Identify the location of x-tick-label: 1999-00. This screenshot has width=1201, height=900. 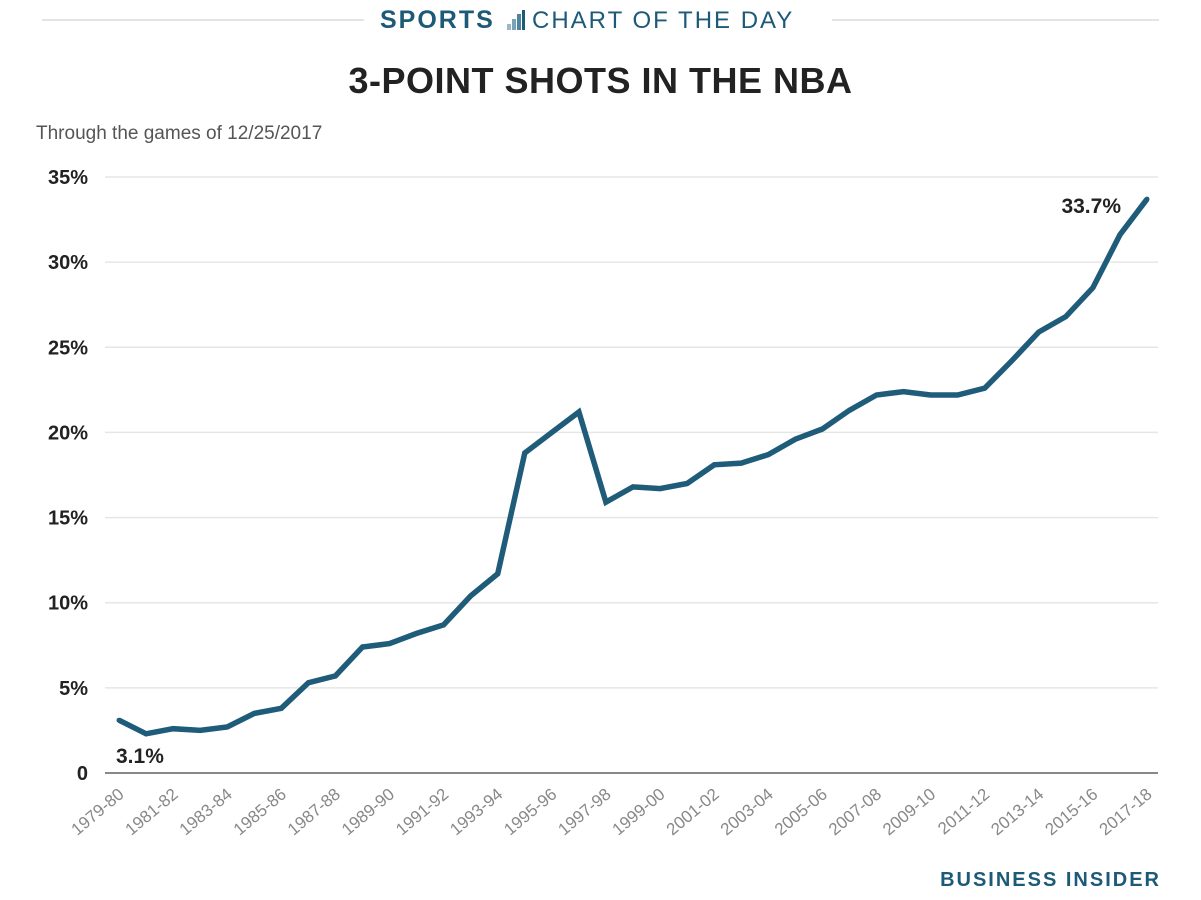
(639, 812).